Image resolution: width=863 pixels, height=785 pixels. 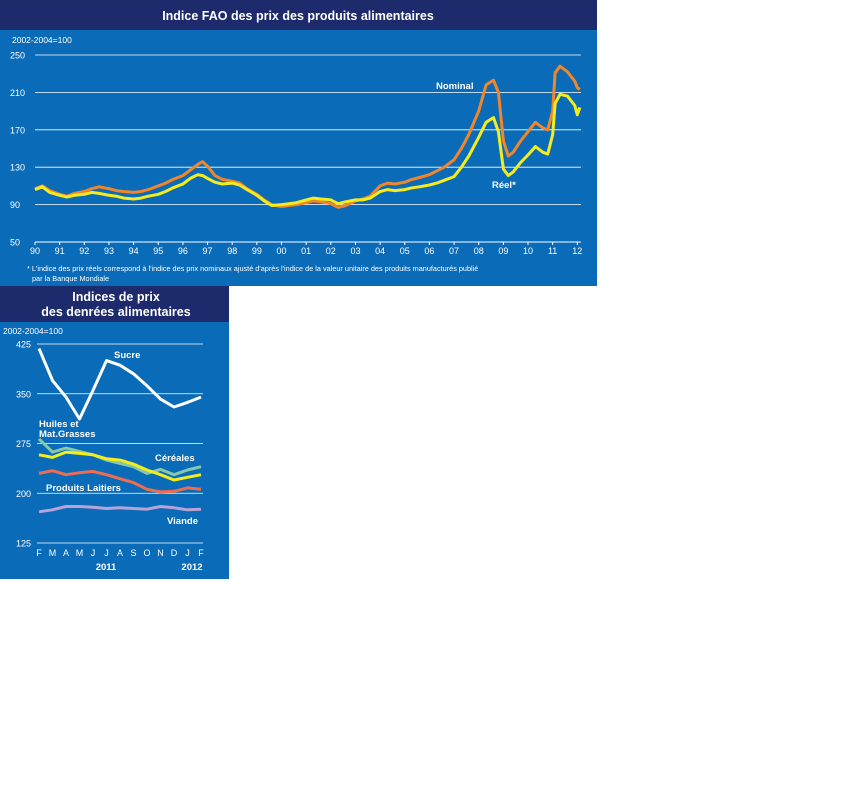 I want to click on sub-y-ticks: 125 200 275 350 425, so click(x=23, y=444).